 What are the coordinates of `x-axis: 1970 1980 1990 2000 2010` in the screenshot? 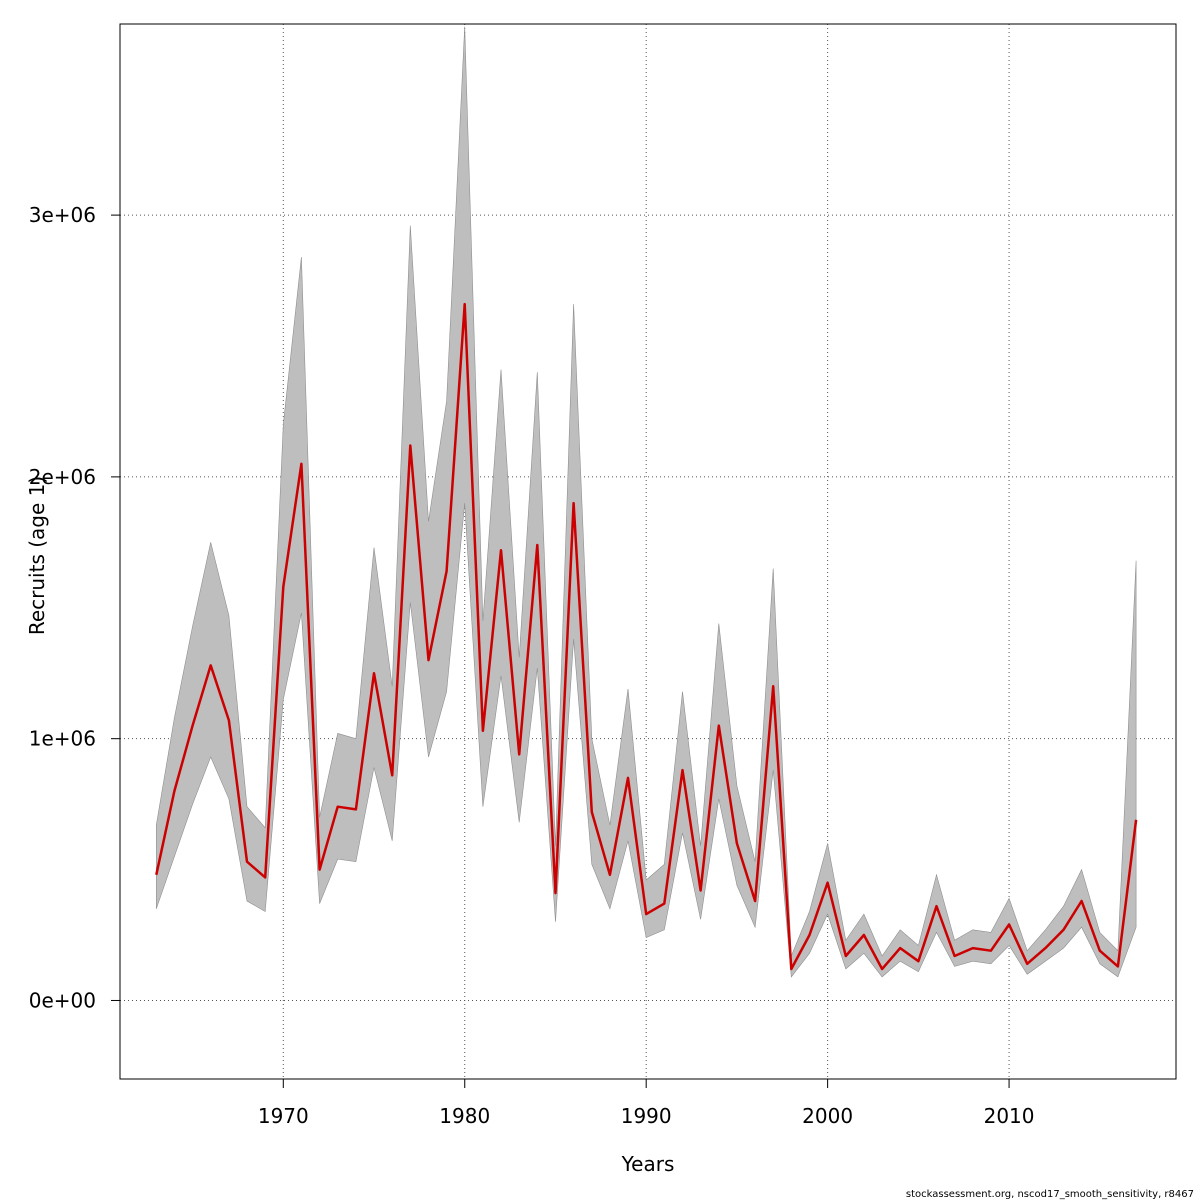 It's located at (646, 1103).